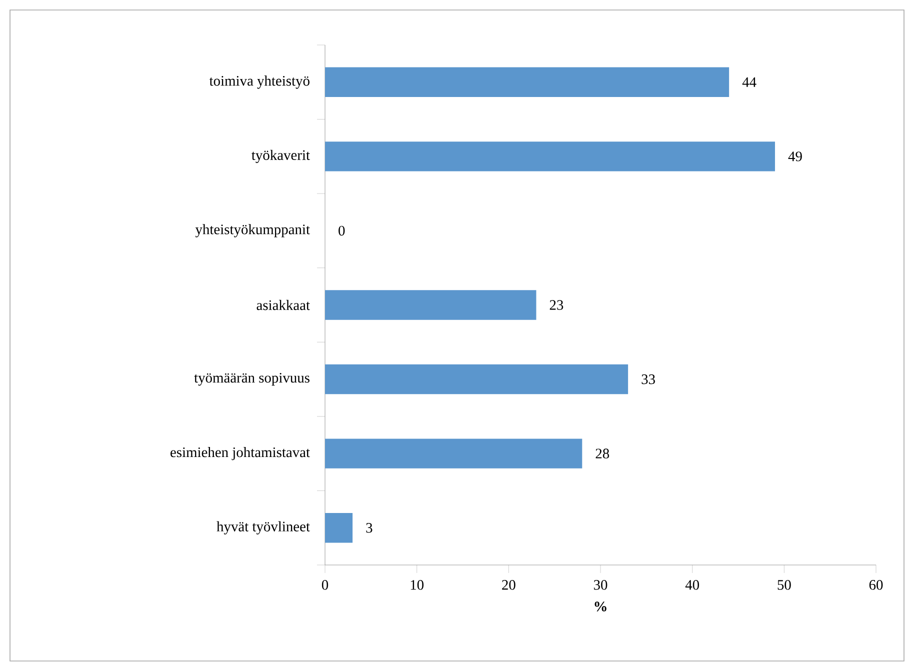  What do you see at coordinates (341, 231) in the screenshot?
I see `data-label: 0` at bounding box center [341, 231].